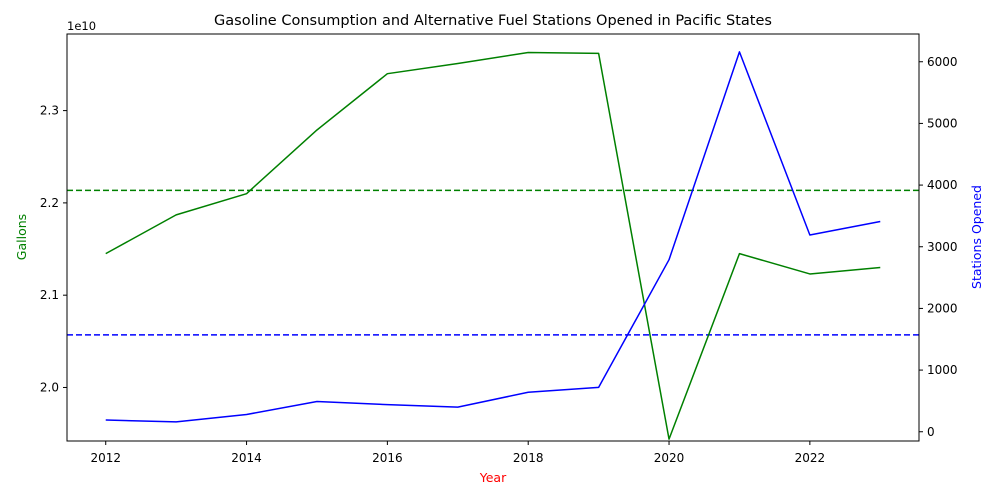  Describe the element at coordinates (942, 62) in the screenshot. I see `right-y-tick-label: 6000` at that location.